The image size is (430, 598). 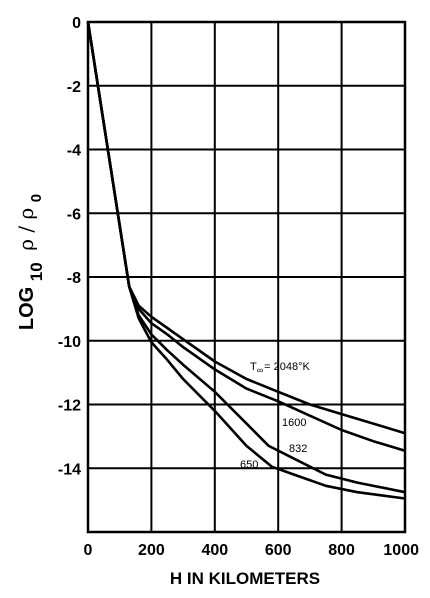 I want to click on y-tick-label: -6, so click(x=74, y=214).